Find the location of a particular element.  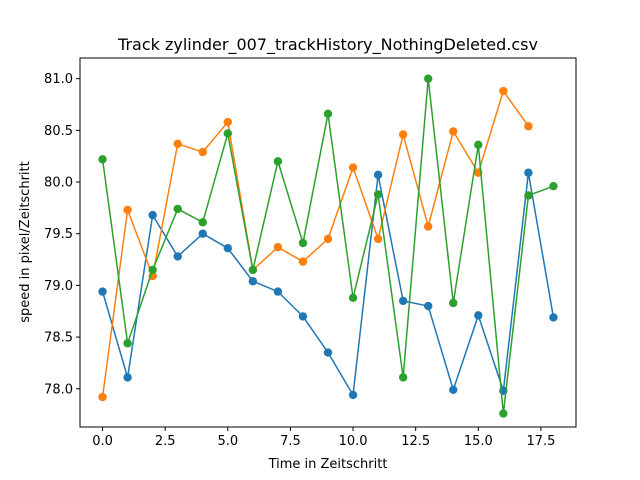

y-tick-label: 78.0 is located at coordinates (58, 389).